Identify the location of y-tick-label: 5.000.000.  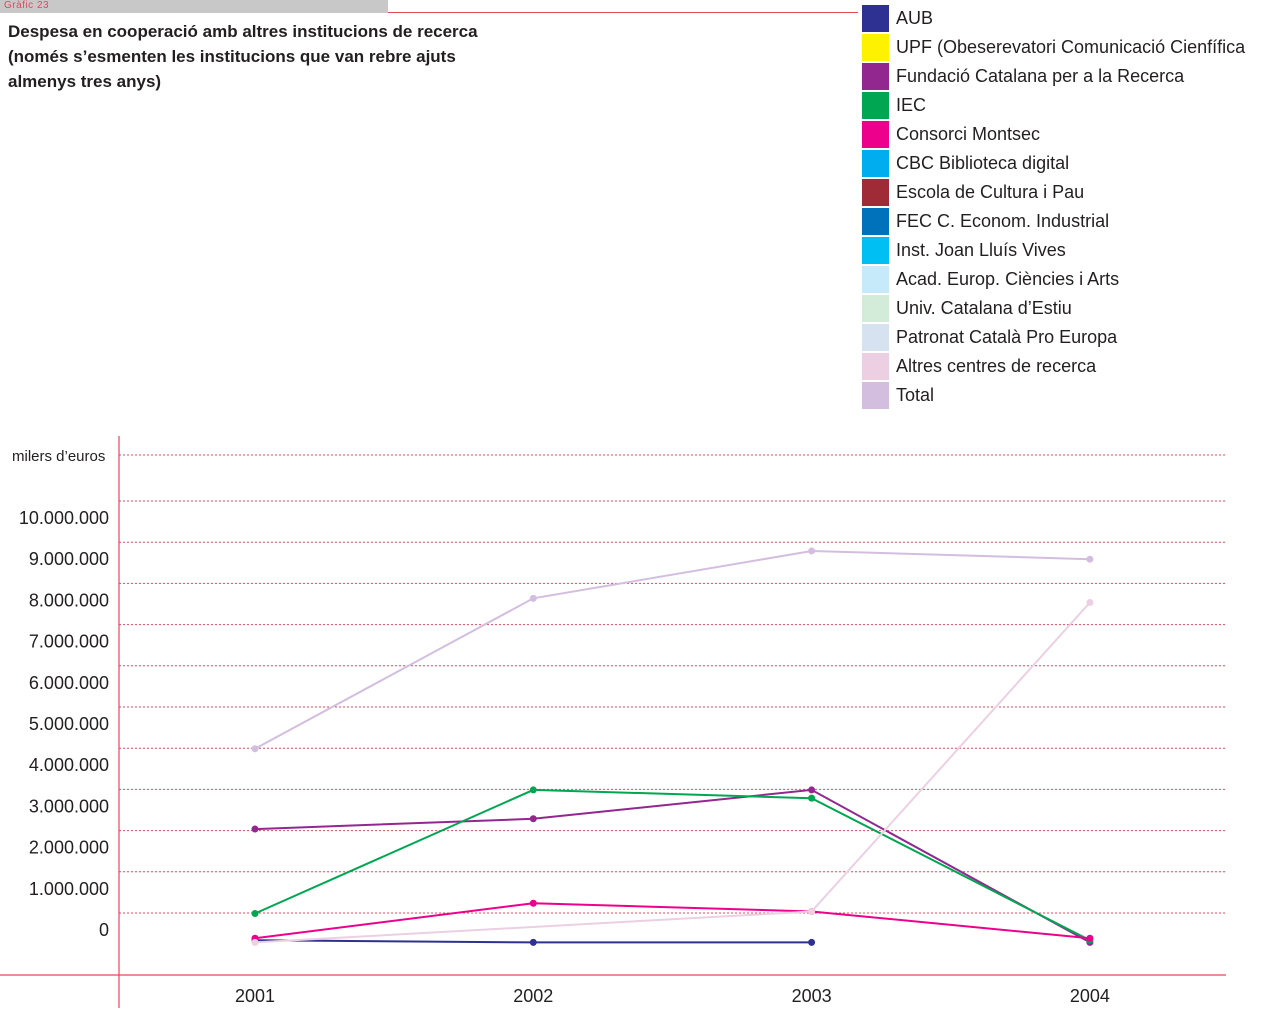
(69, 724).